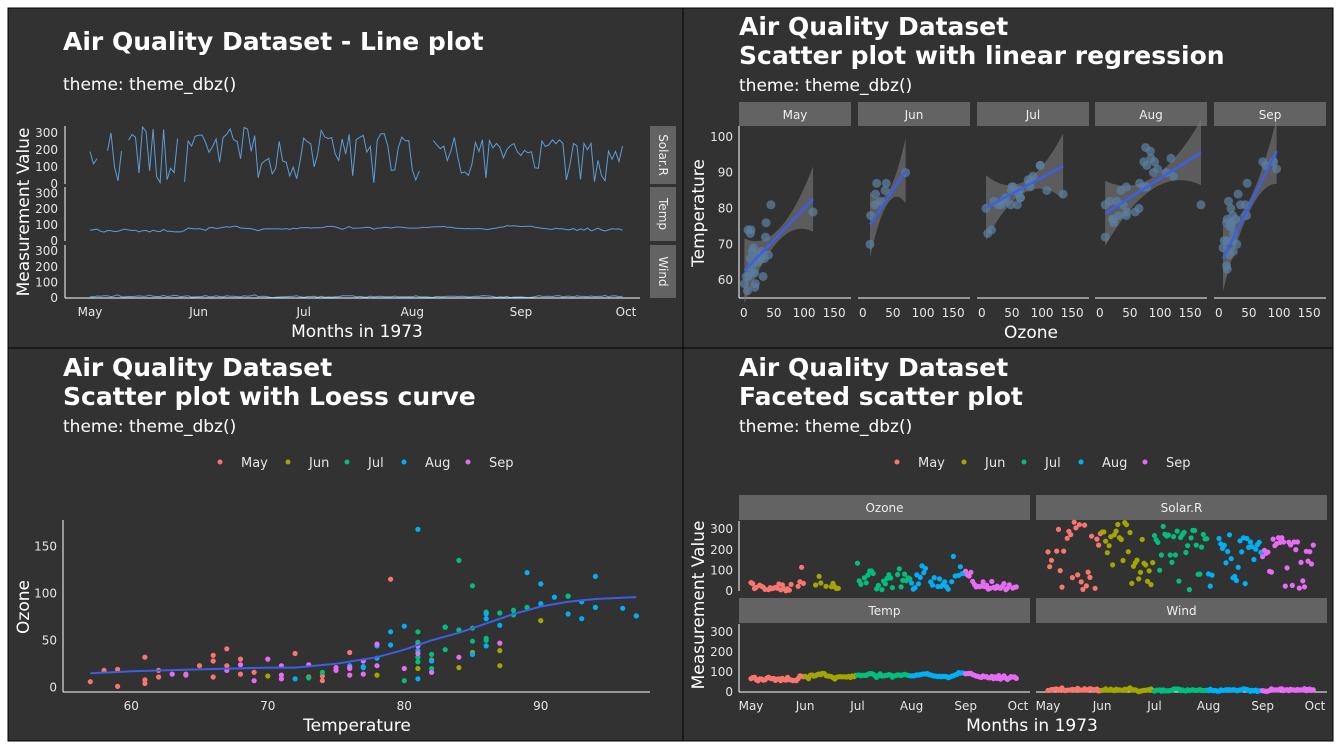 This screenshot has width=1341, height=749. What do you see at coordinates (663, 213) in the screenshot?
I see `facet-strip-label: Temp` at bounding box center [663, 213].